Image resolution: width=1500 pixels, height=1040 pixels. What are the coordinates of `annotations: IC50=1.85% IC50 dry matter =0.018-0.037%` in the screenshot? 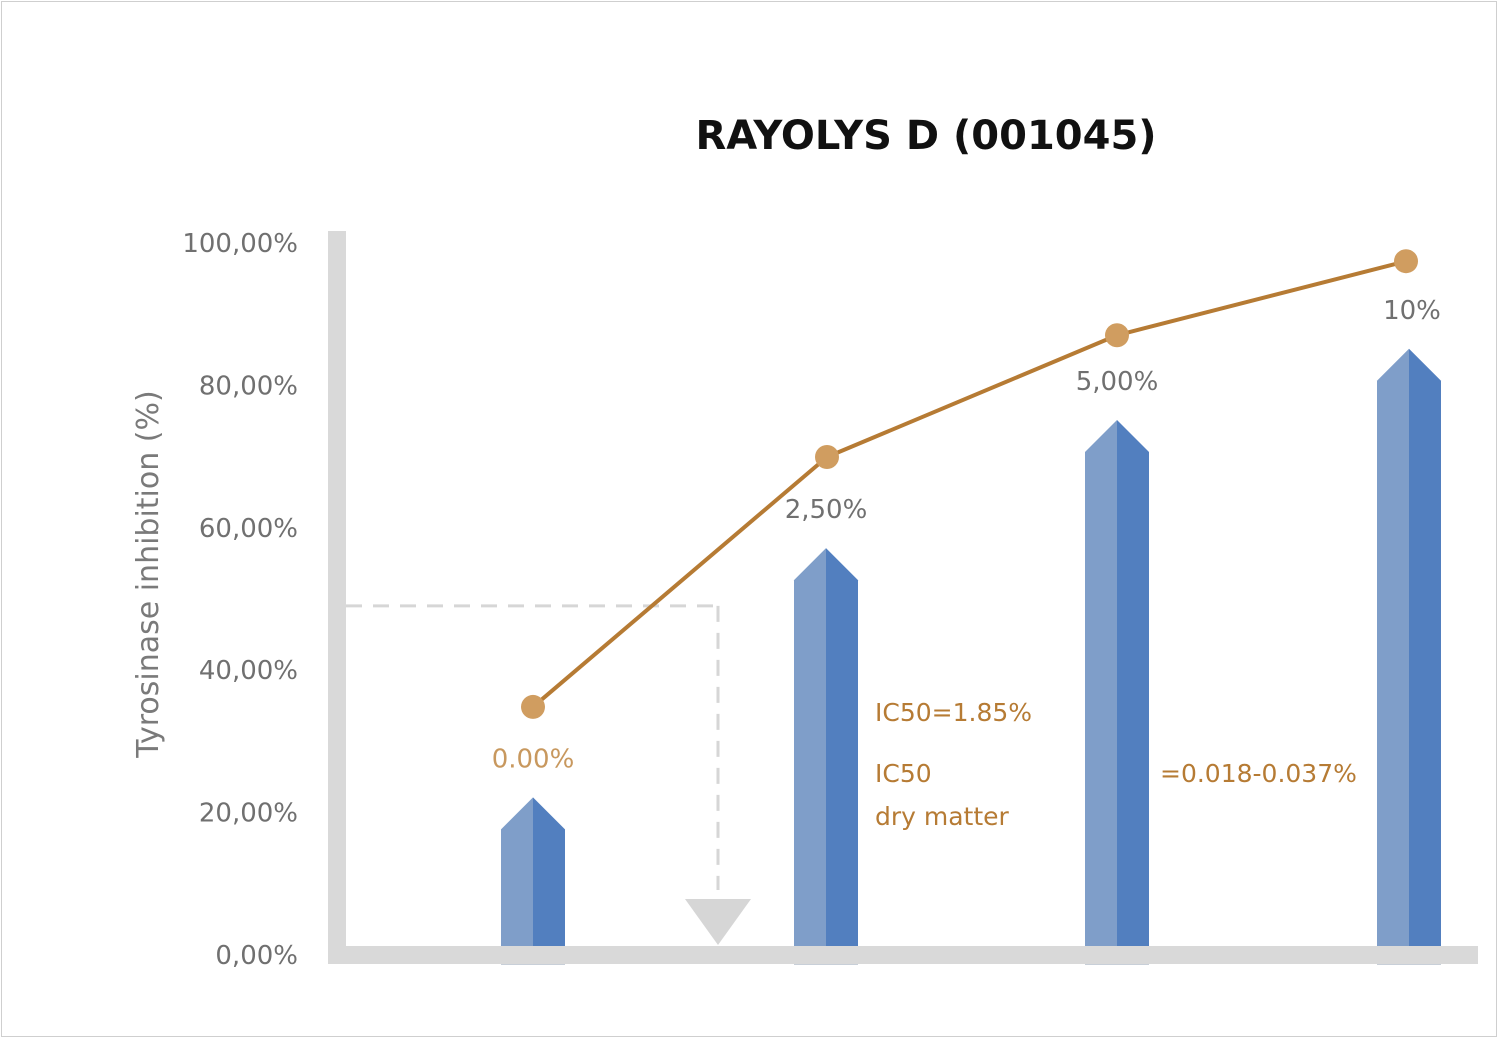 It's located at (1116, 764).